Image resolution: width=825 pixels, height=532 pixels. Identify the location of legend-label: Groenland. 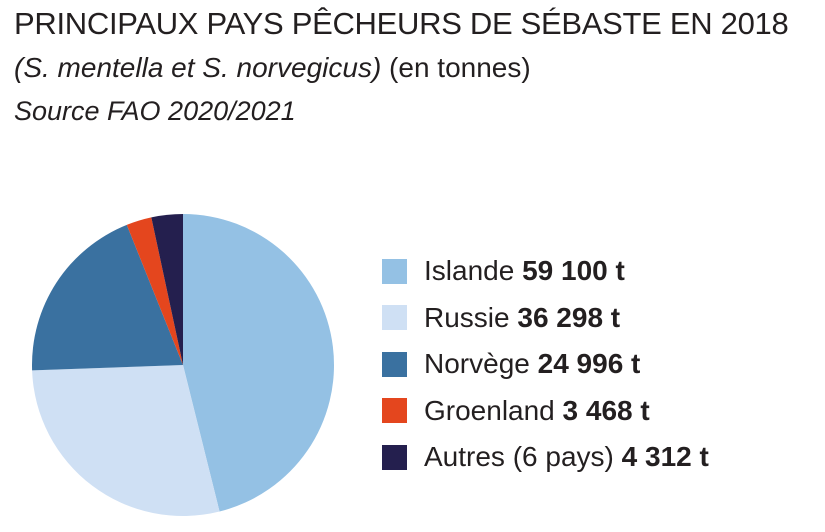
(489, 410).